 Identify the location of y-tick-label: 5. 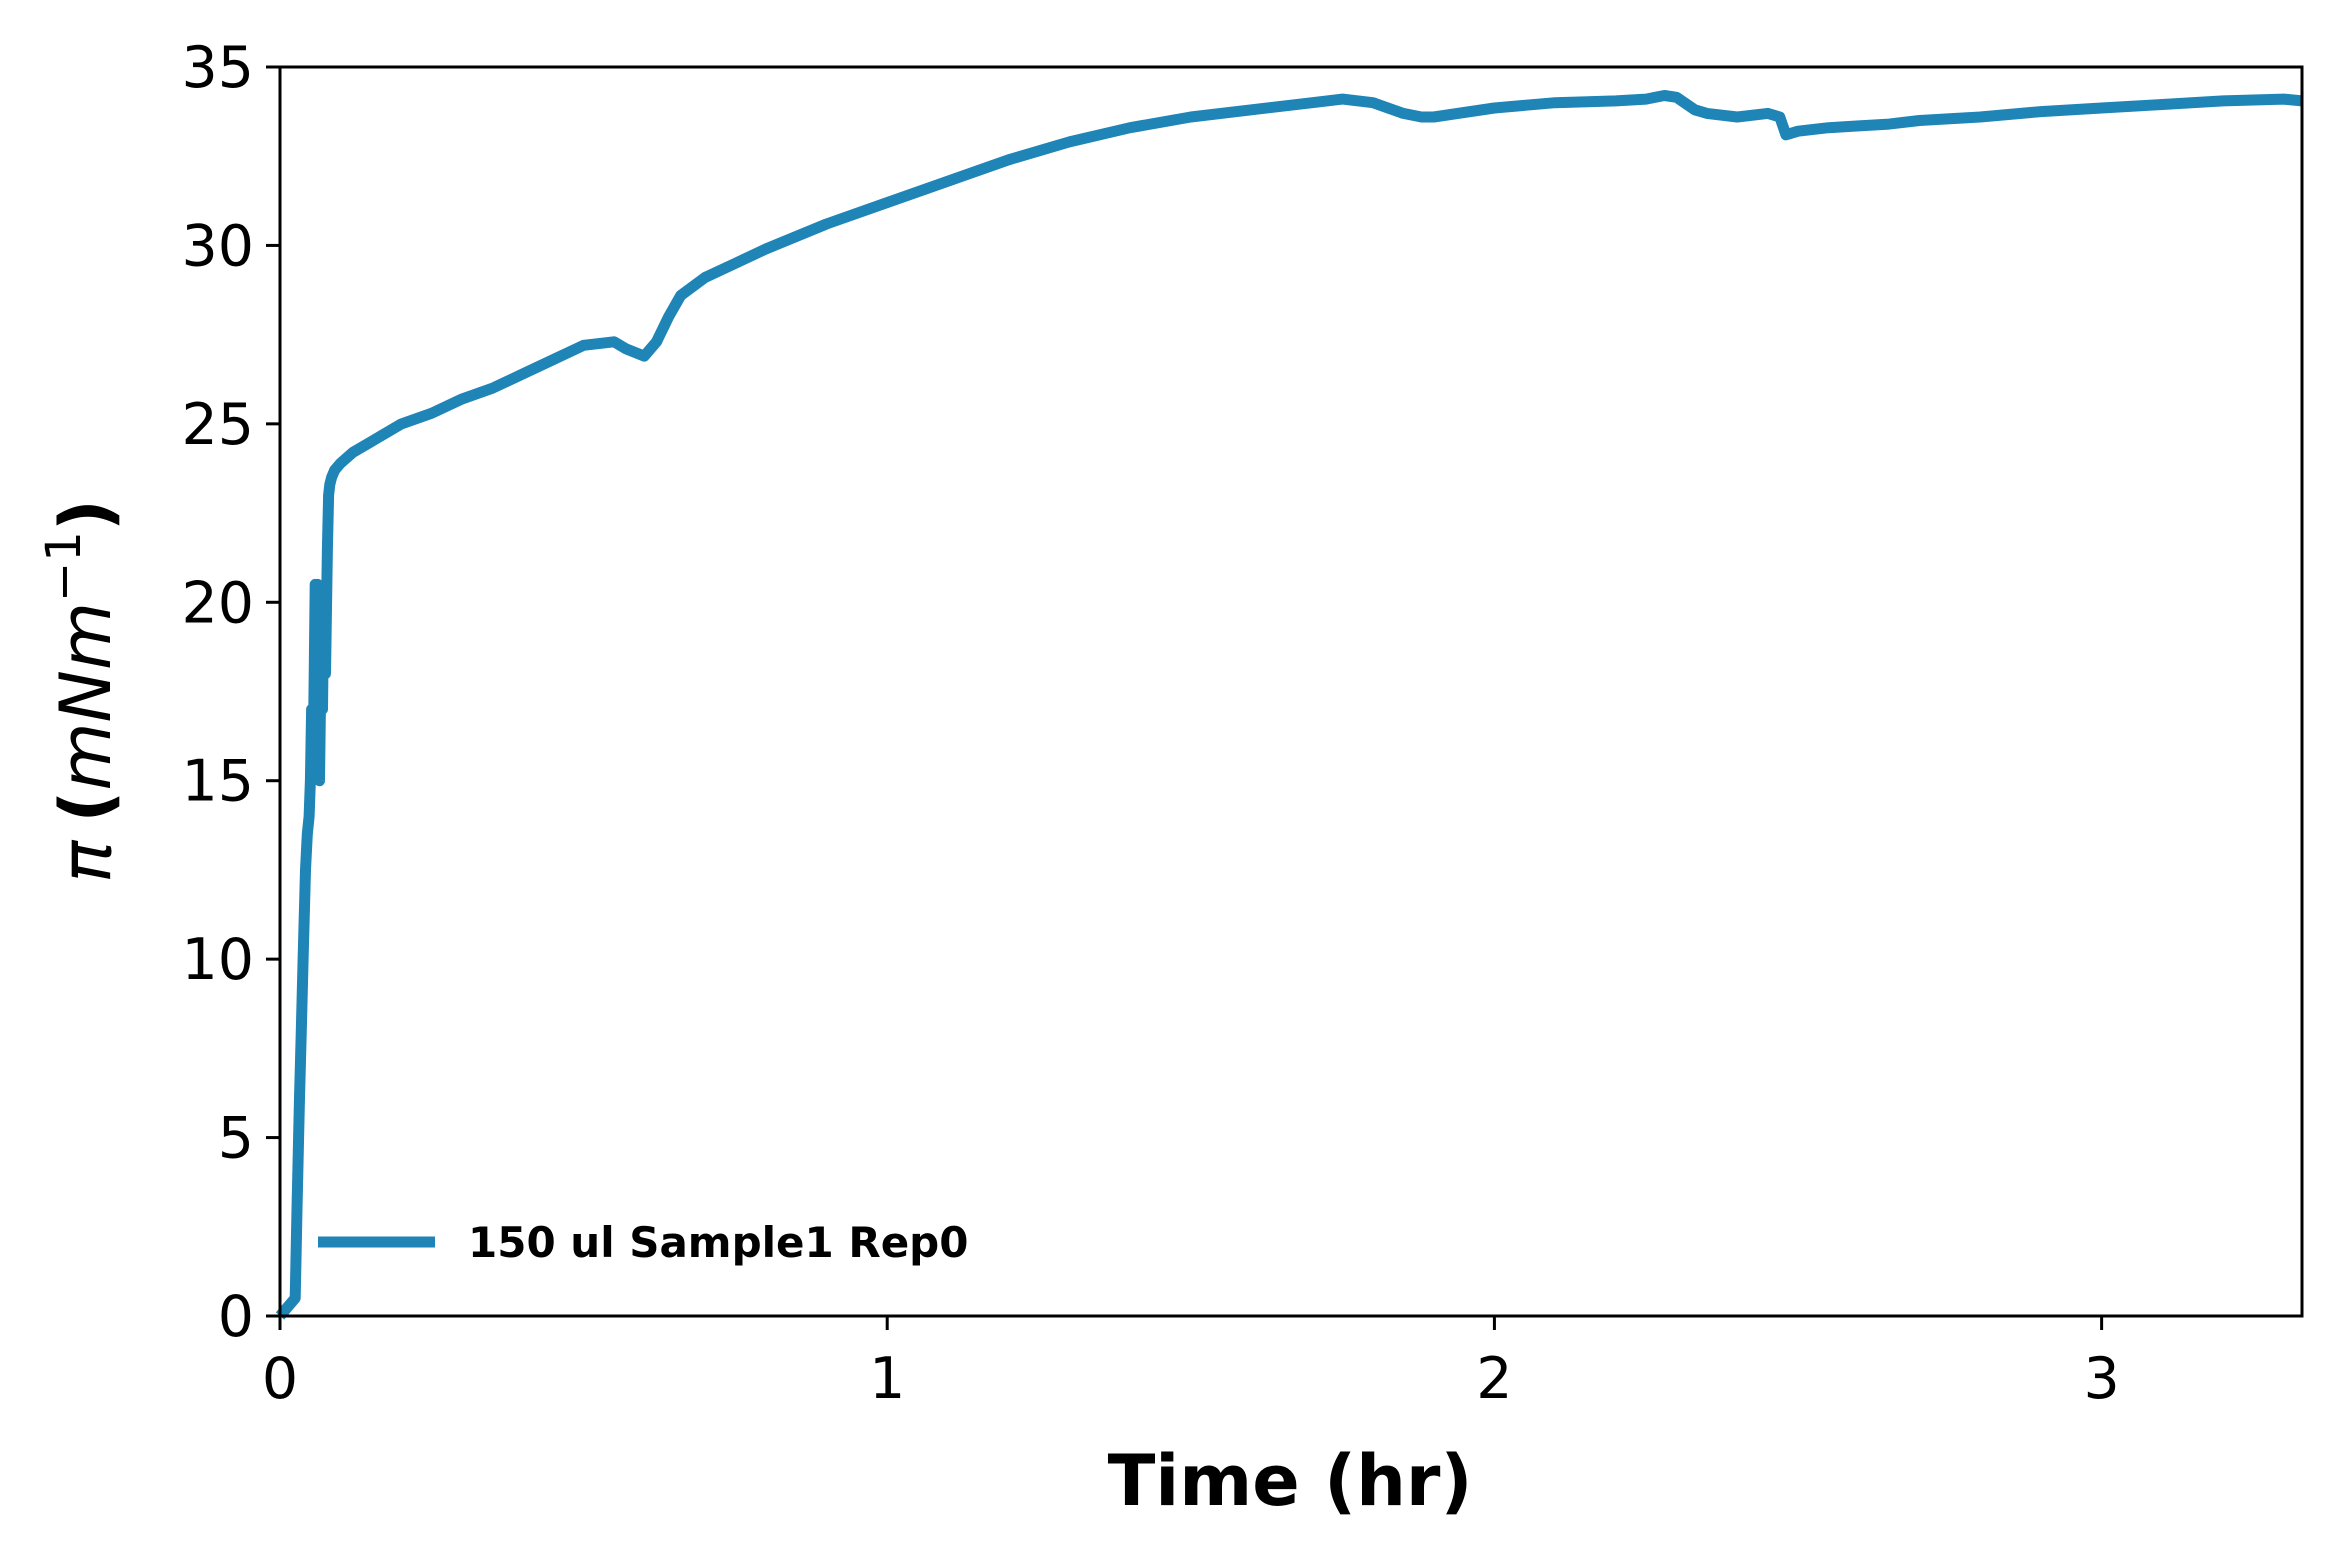
(236, 1139).